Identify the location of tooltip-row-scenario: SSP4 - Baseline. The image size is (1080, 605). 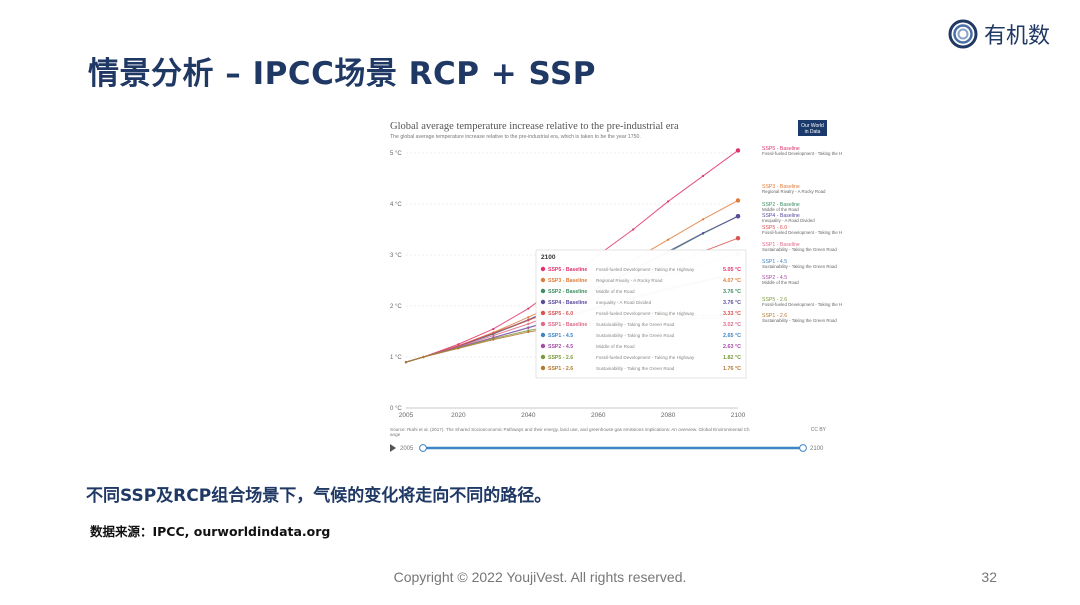
(567, 303).